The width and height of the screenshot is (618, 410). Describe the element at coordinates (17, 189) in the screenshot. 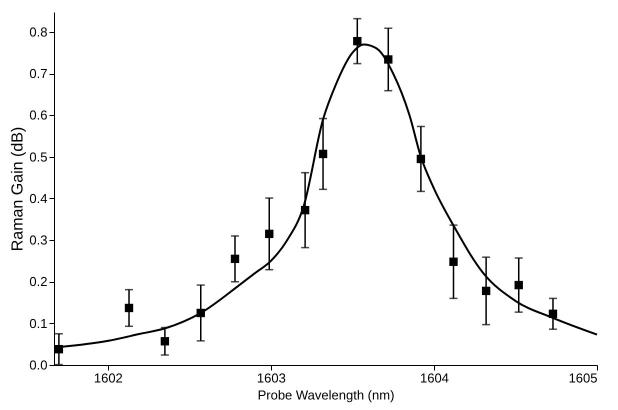

I see `y-axis-title: Raman Gain (dB)` at that location.